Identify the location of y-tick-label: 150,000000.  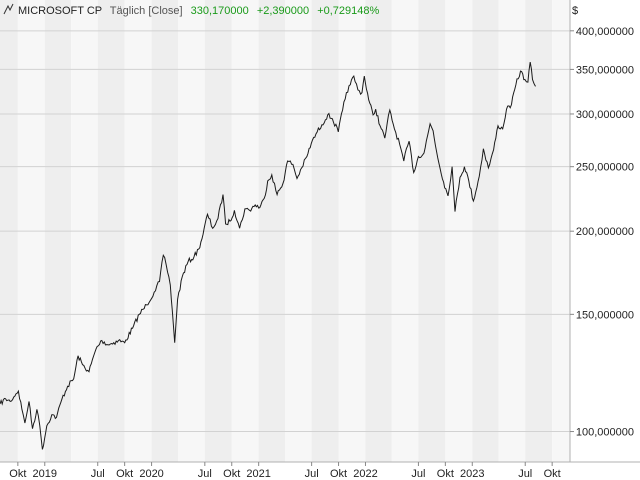
(605, 315).